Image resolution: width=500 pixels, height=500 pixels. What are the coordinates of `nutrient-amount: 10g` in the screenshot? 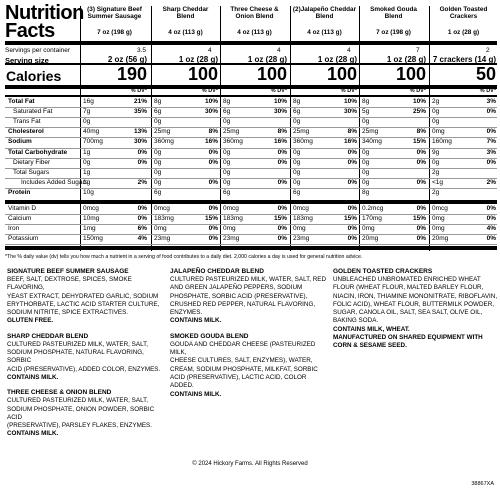 It's located at (88, 192).